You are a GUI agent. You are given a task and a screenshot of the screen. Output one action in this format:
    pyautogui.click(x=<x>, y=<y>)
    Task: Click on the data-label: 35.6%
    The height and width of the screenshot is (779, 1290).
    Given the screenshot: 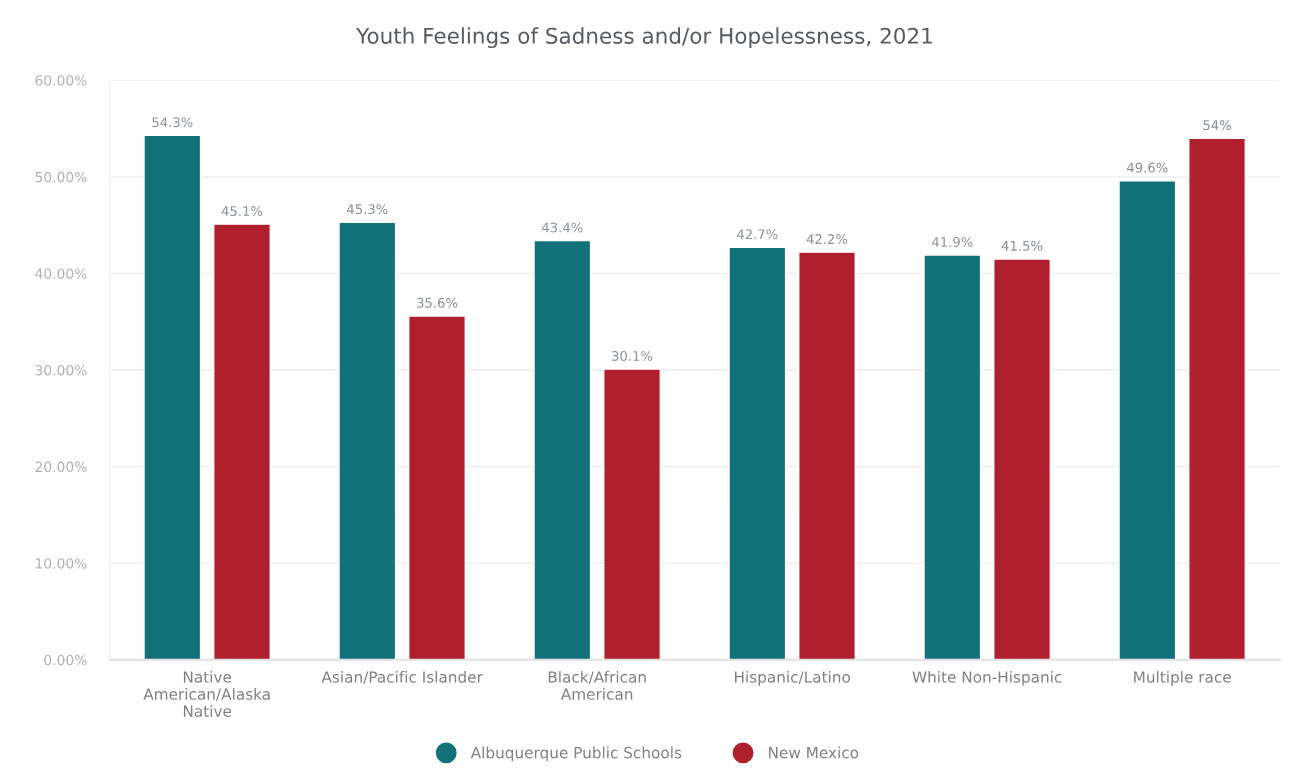 What is the action you would take?
    pyautogui.click(x=437, y=302)
    